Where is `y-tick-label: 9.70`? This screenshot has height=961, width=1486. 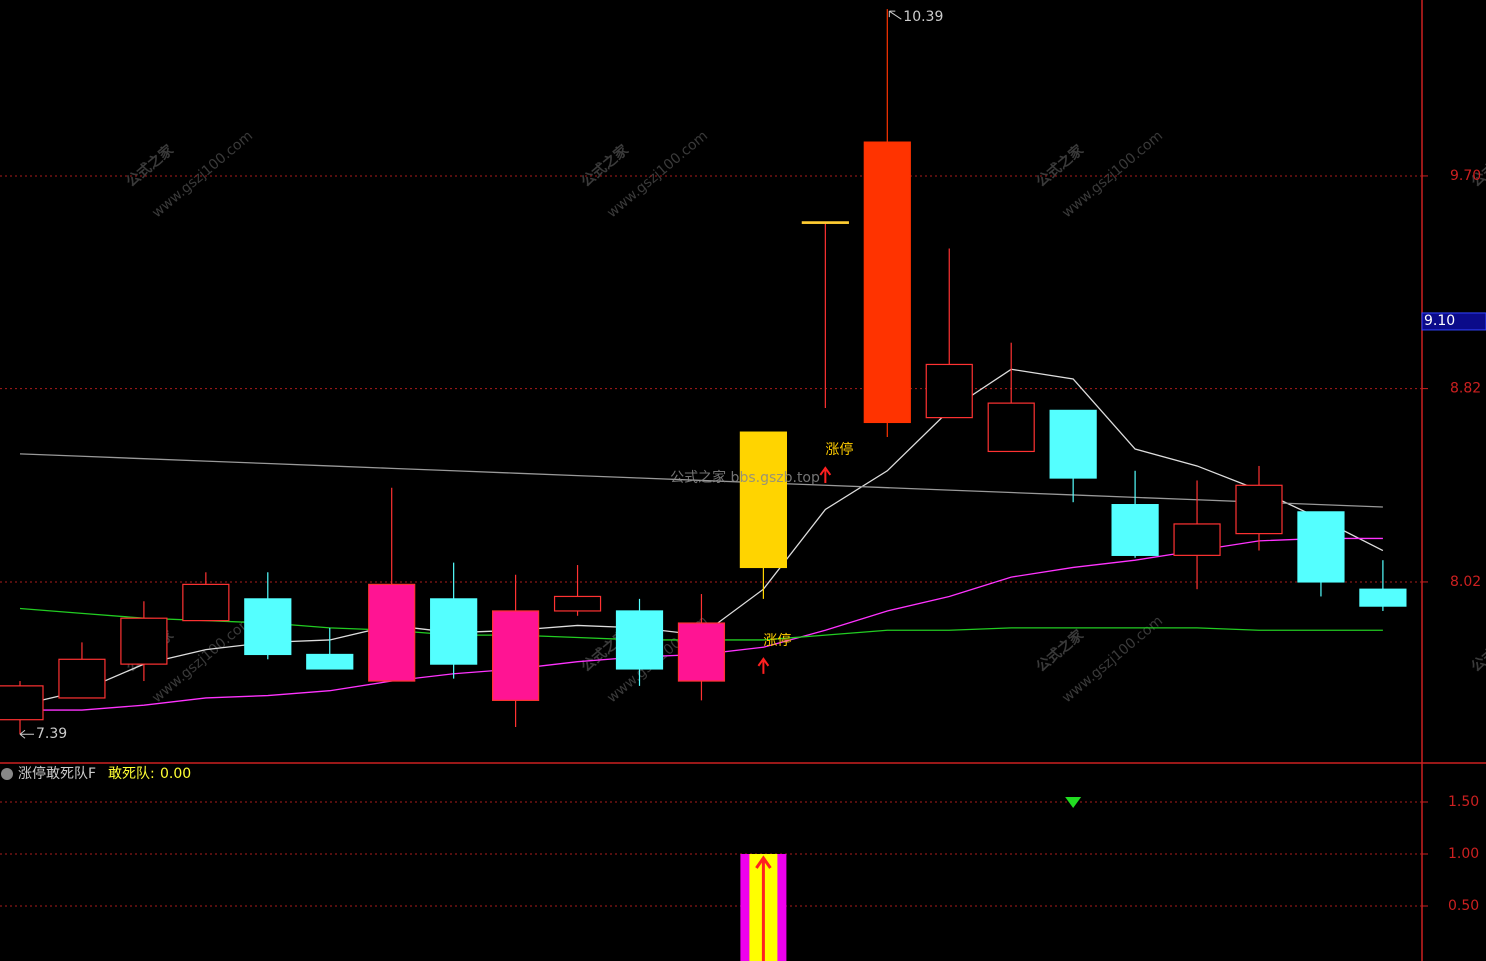 y-tick-label: 9.70 is located at coordinates (1465, 176).